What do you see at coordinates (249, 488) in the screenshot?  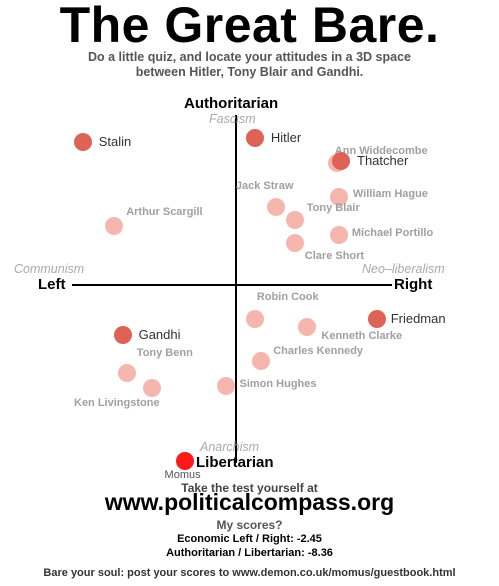 I see `take-test-text: Take the test yourself at` at bounding box center [249, 488].